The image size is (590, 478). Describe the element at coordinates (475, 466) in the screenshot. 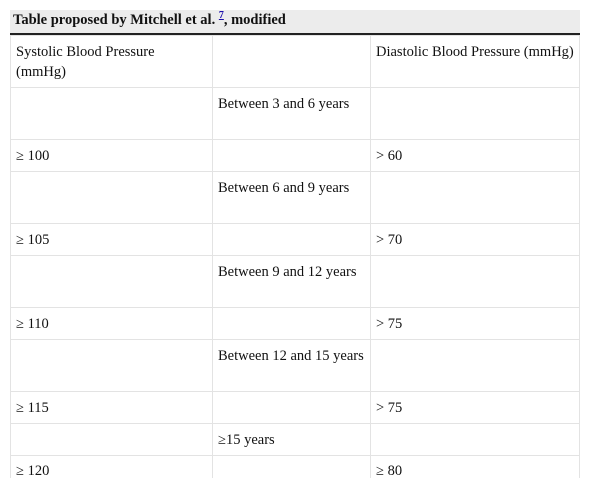

I see `cell-diastolic: ≥ 80` at that location.